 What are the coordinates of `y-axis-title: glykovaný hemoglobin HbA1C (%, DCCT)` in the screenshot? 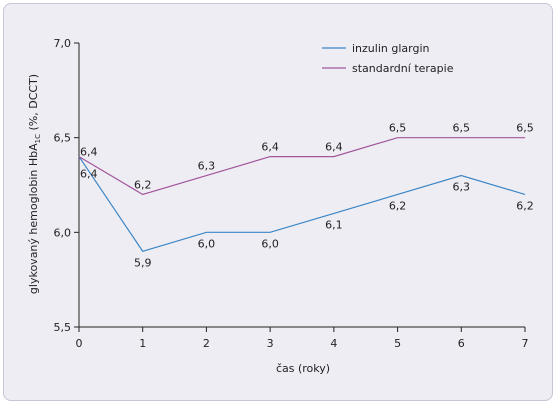 It's located at (34, 184).